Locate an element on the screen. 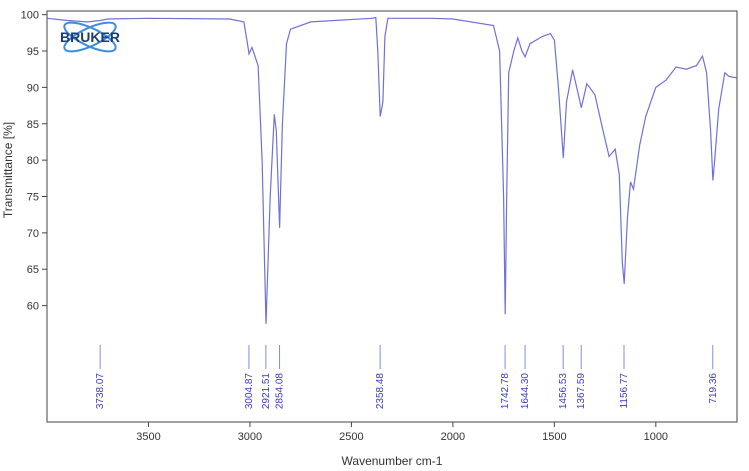 Image resolution: width=749 pixels, height=471 pixels. x-tick-label: 3500 is located at coordinates (148, 437).